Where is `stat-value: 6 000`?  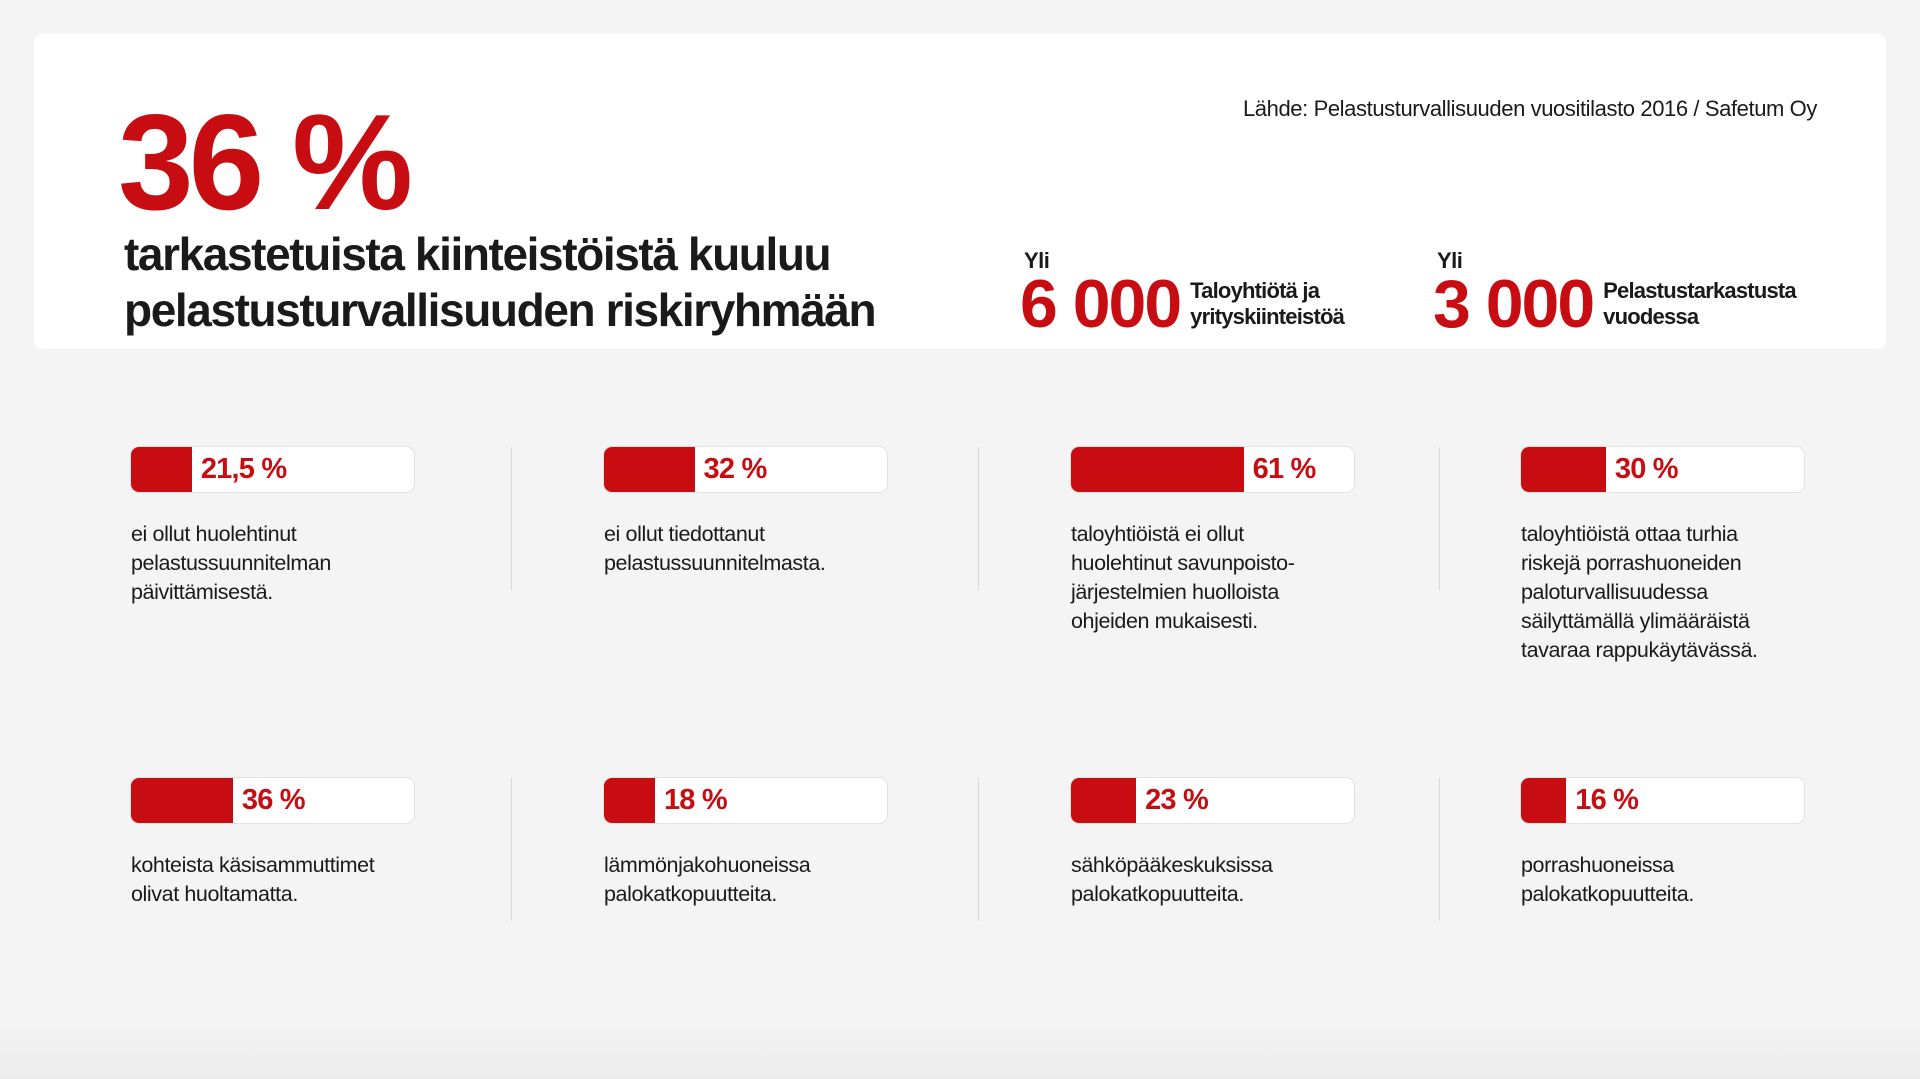 stat-value: 6 000 is located at coordinates (1101, 304).